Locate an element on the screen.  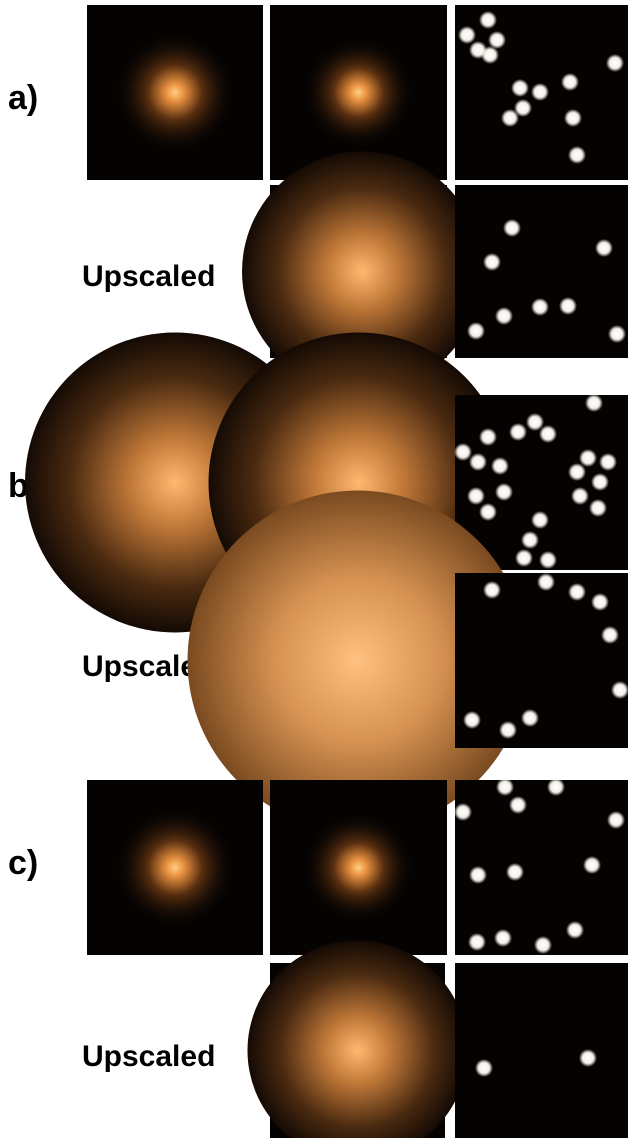
group-label: a) is located at coordinates (23, 98).